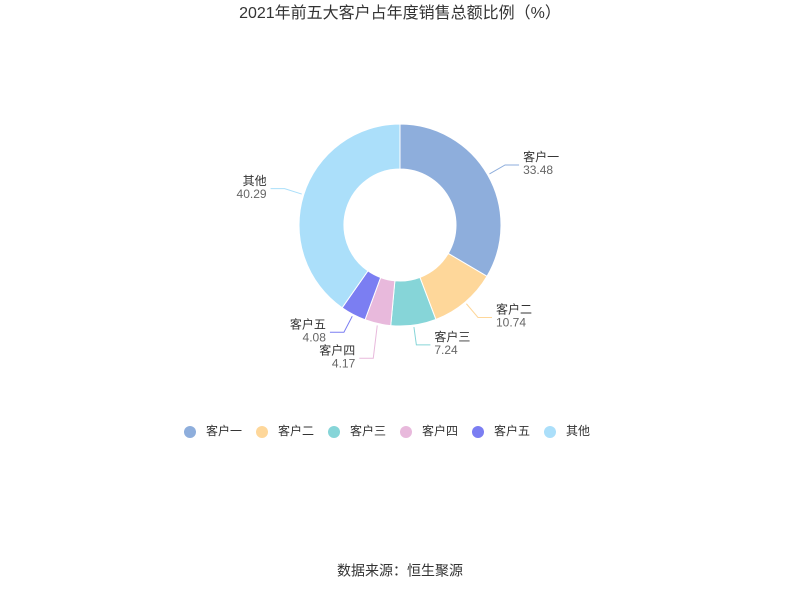 The image size is (800, 605). What do you see at coordinates (224, 430) in the screenshot?
I see `legend-label: 客户一` at bounding box center [224, 430].